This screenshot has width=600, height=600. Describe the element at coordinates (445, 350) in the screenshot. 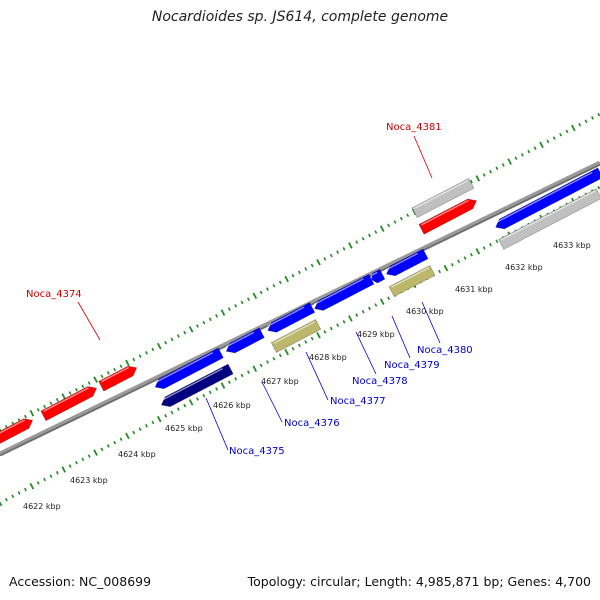

I see `gene-label: Noca_4380` at that location.